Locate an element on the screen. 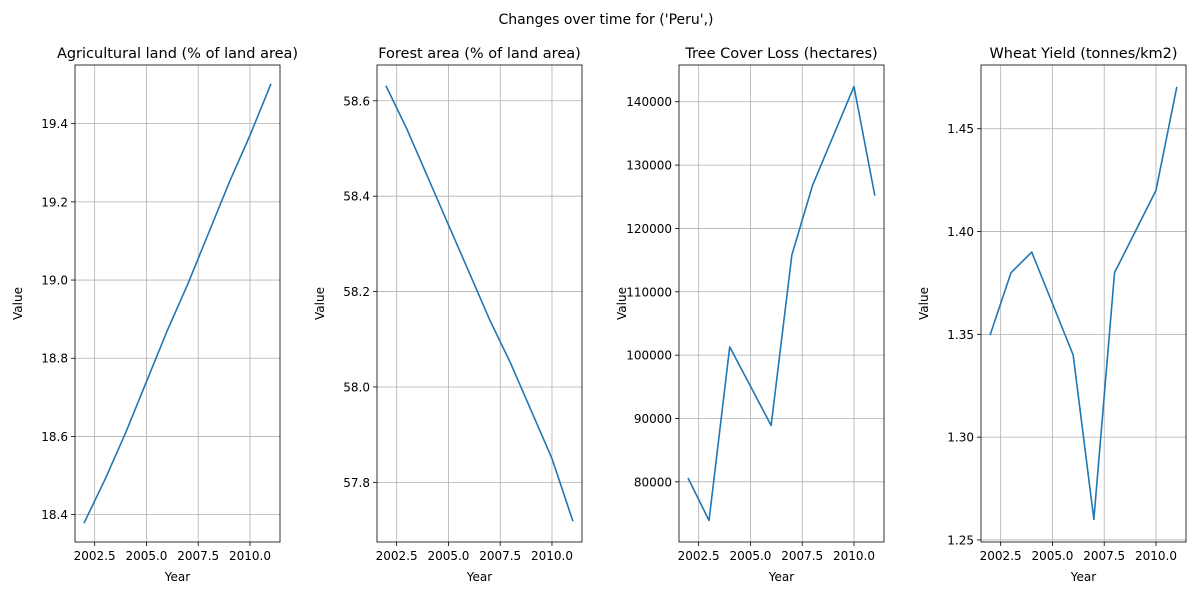  y-tick-label: 90000 is located at coordinates (653, 419).